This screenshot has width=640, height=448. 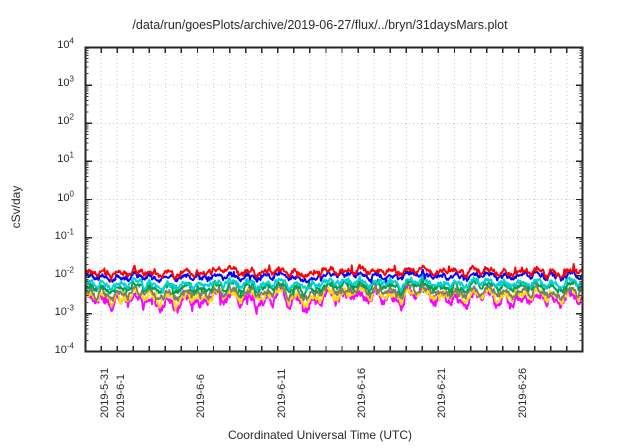 I want to click on data-series-group, so click(x=334, y=288).